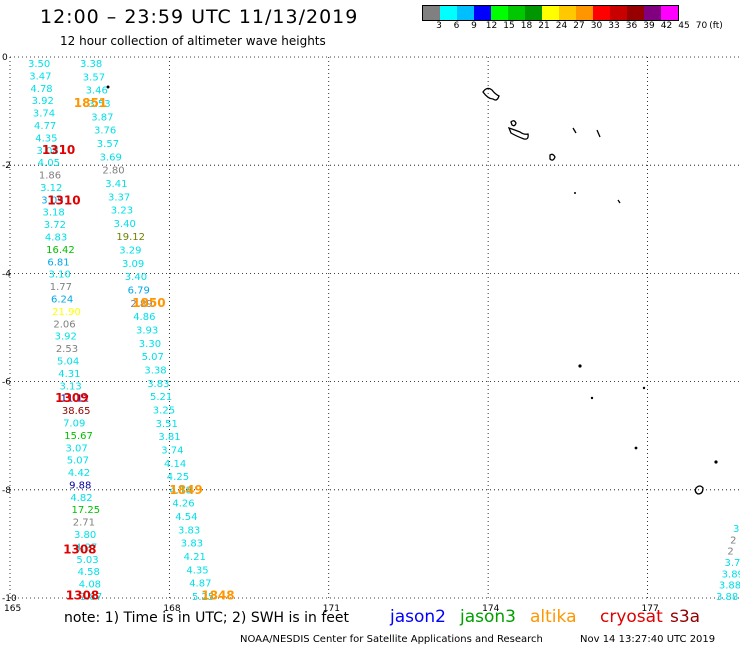 The height and width of the screenshot is (650, 740). Describe the element at coordinates (195, 557) in the screenshot. I see `swh-value: 4.21` at that location.